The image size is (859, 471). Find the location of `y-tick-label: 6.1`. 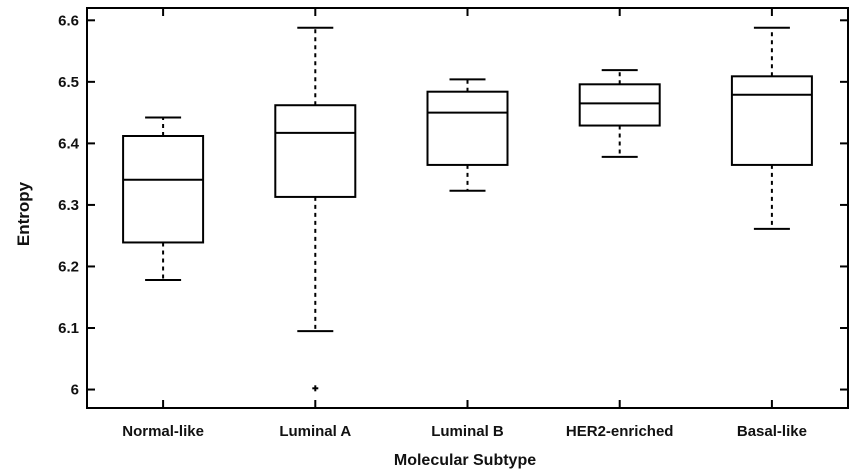

y-tick-label: 6.1 is located at coordinates (68, 328).